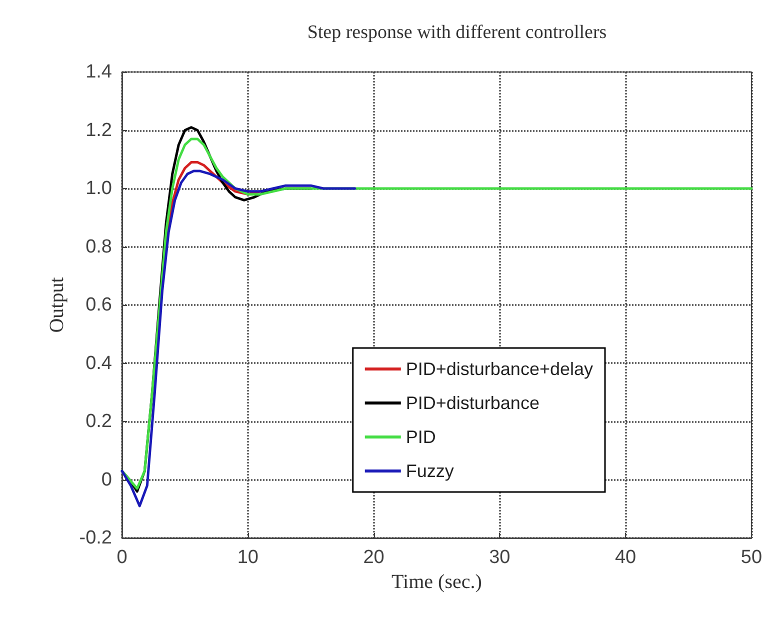 This screenshot has height=642, width=773. Describe the element at coordinates (99, 305) in the screenshot. I see `y-tick-label: 0.6` at that location.